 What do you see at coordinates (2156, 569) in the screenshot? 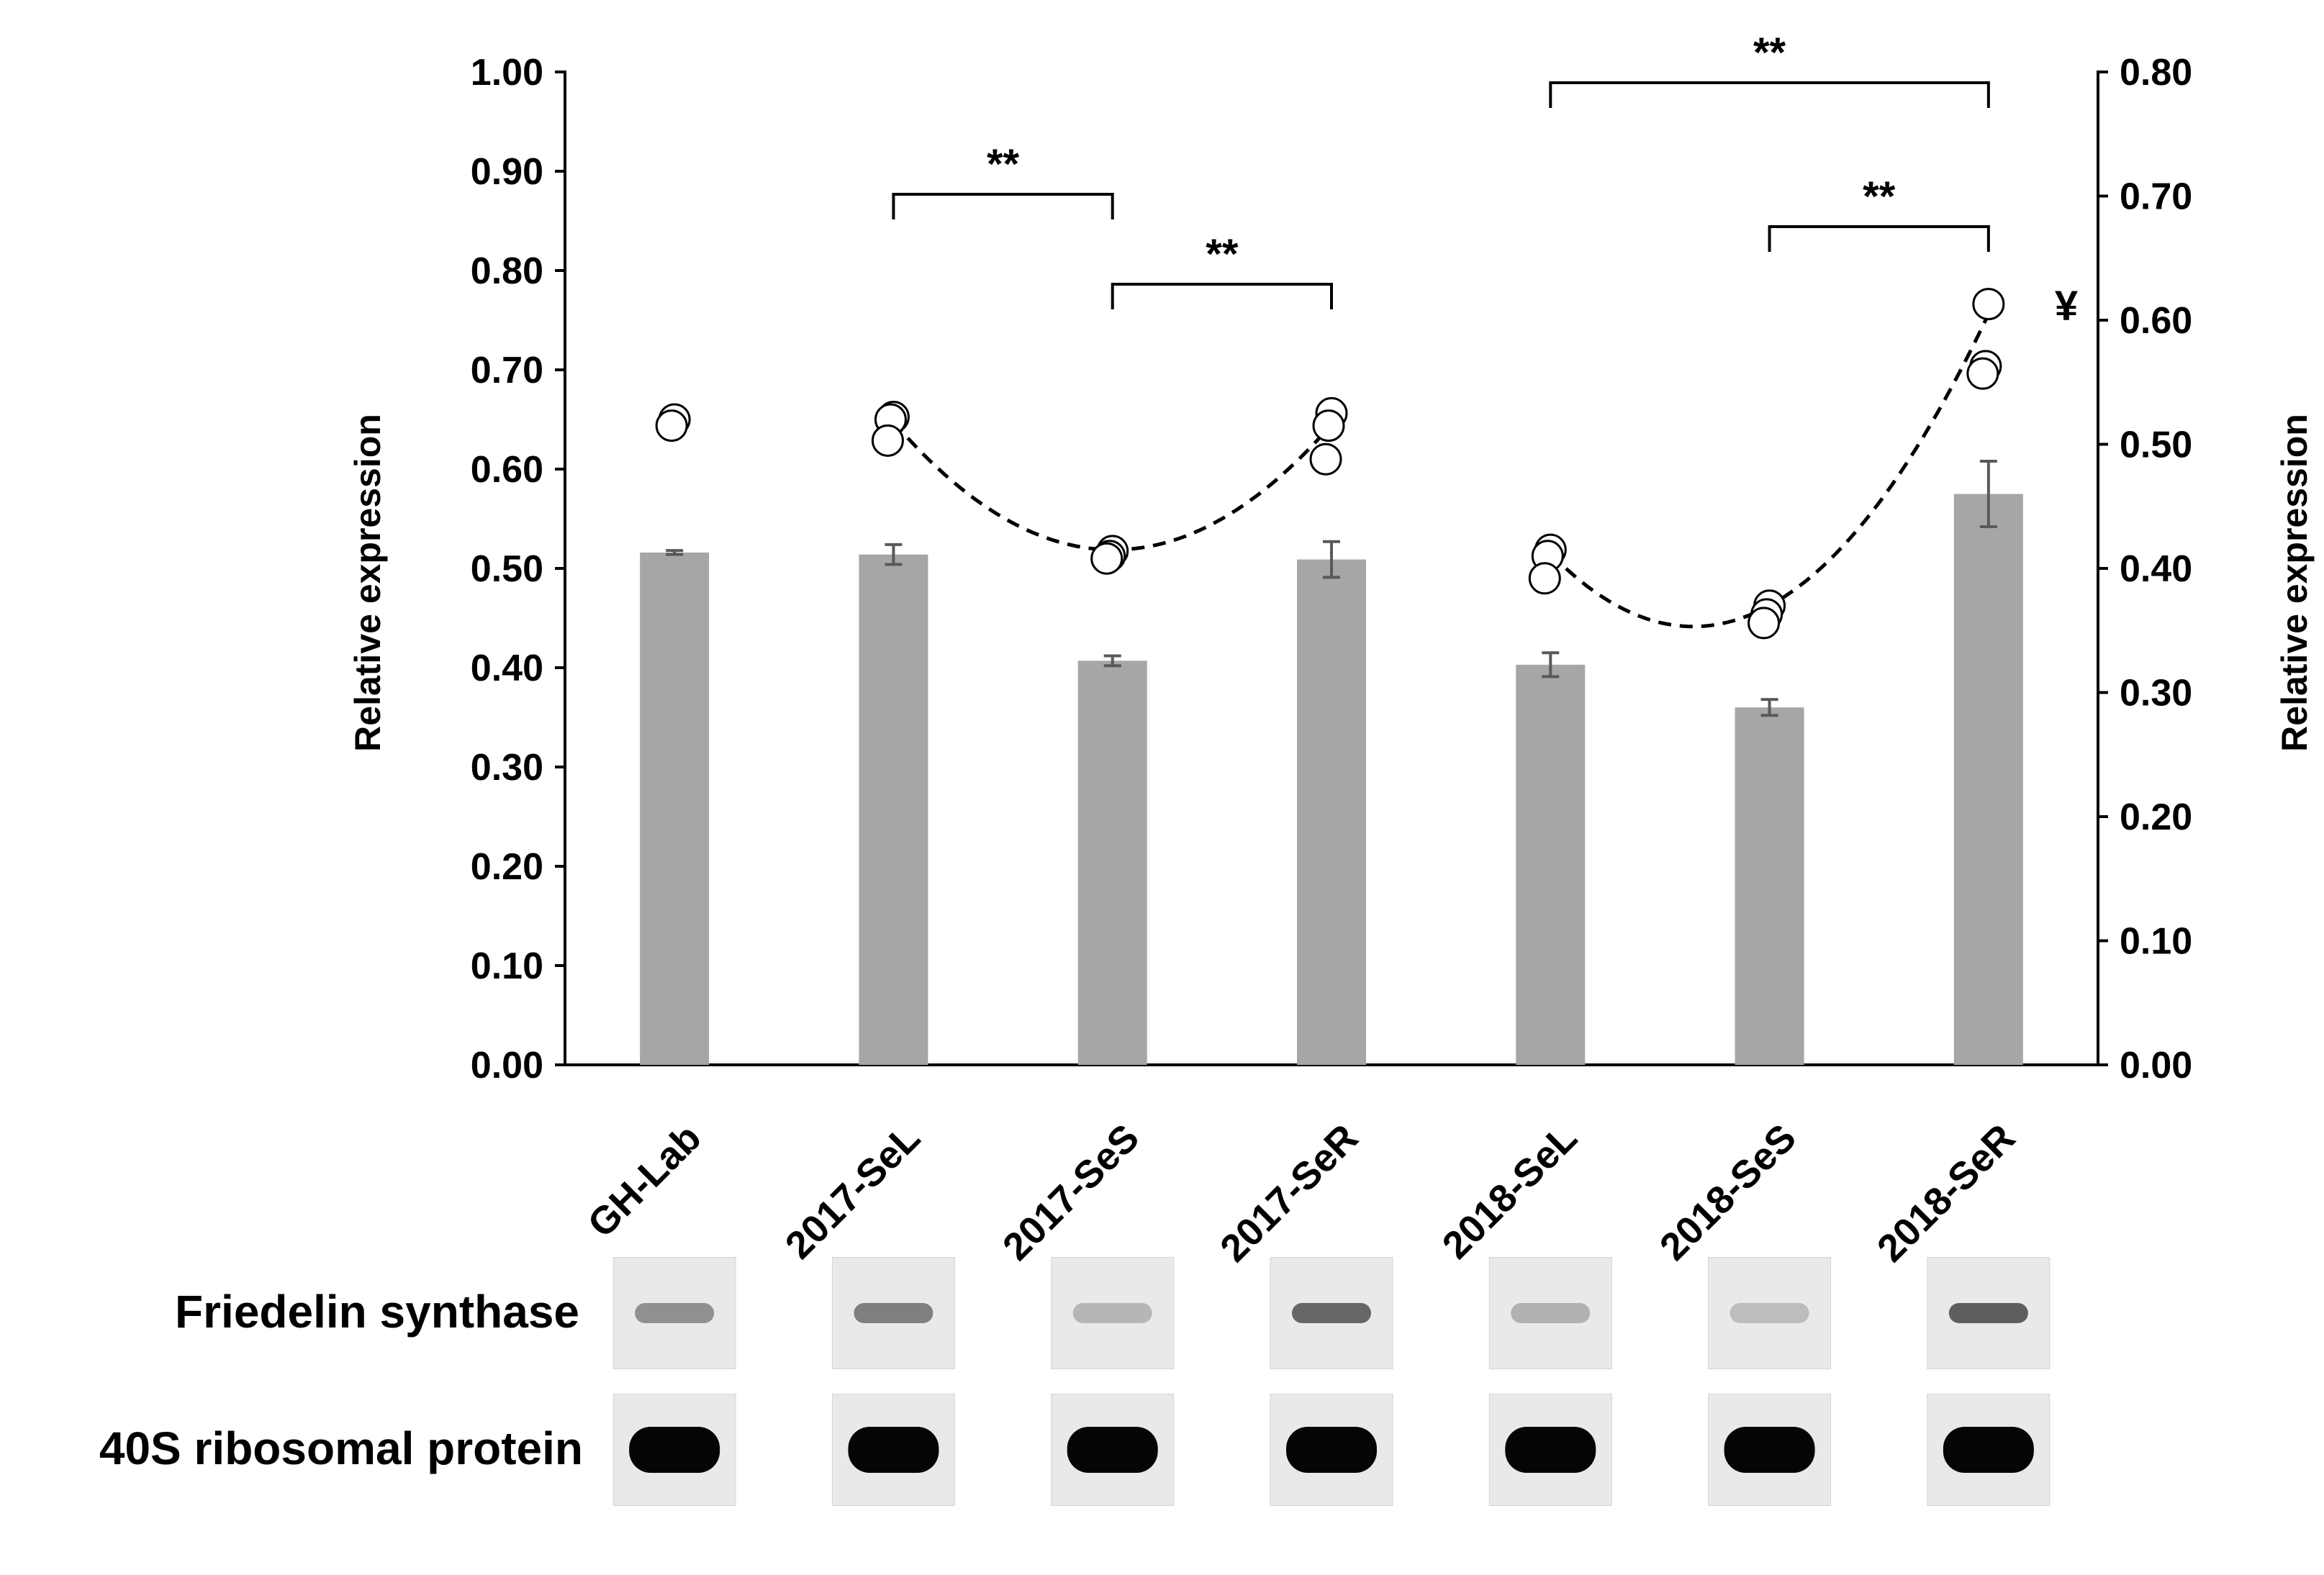
I see `right-tick-label: 0.40` at bounding box center [2156, 569].